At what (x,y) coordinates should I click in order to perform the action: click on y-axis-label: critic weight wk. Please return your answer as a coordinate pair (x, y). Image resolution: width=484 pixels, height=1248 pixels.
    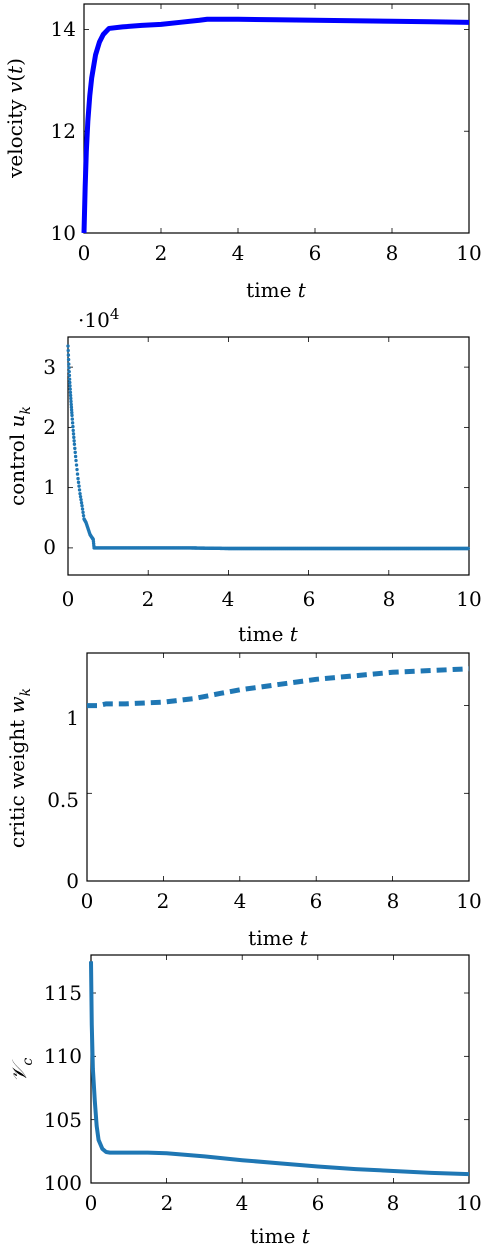
    Looking at the image, I should click on (19, 768).